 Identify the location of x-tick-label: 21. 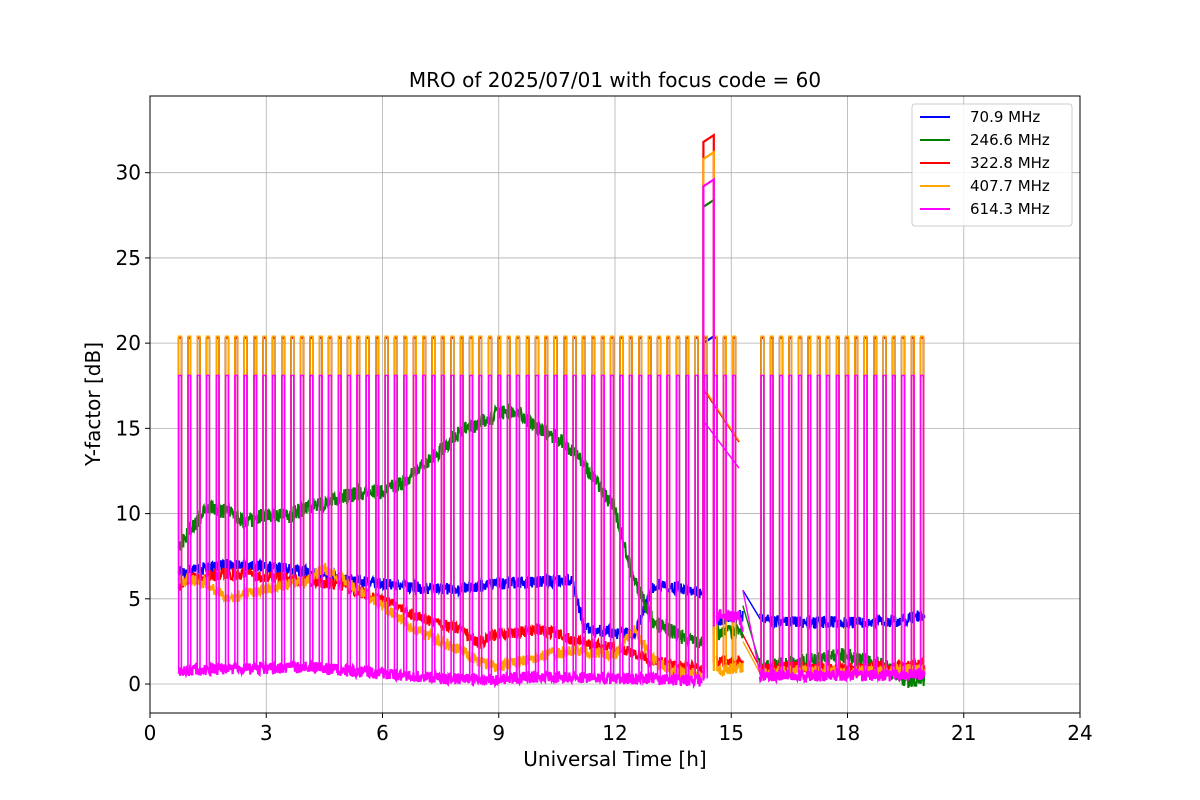
(963, 733).